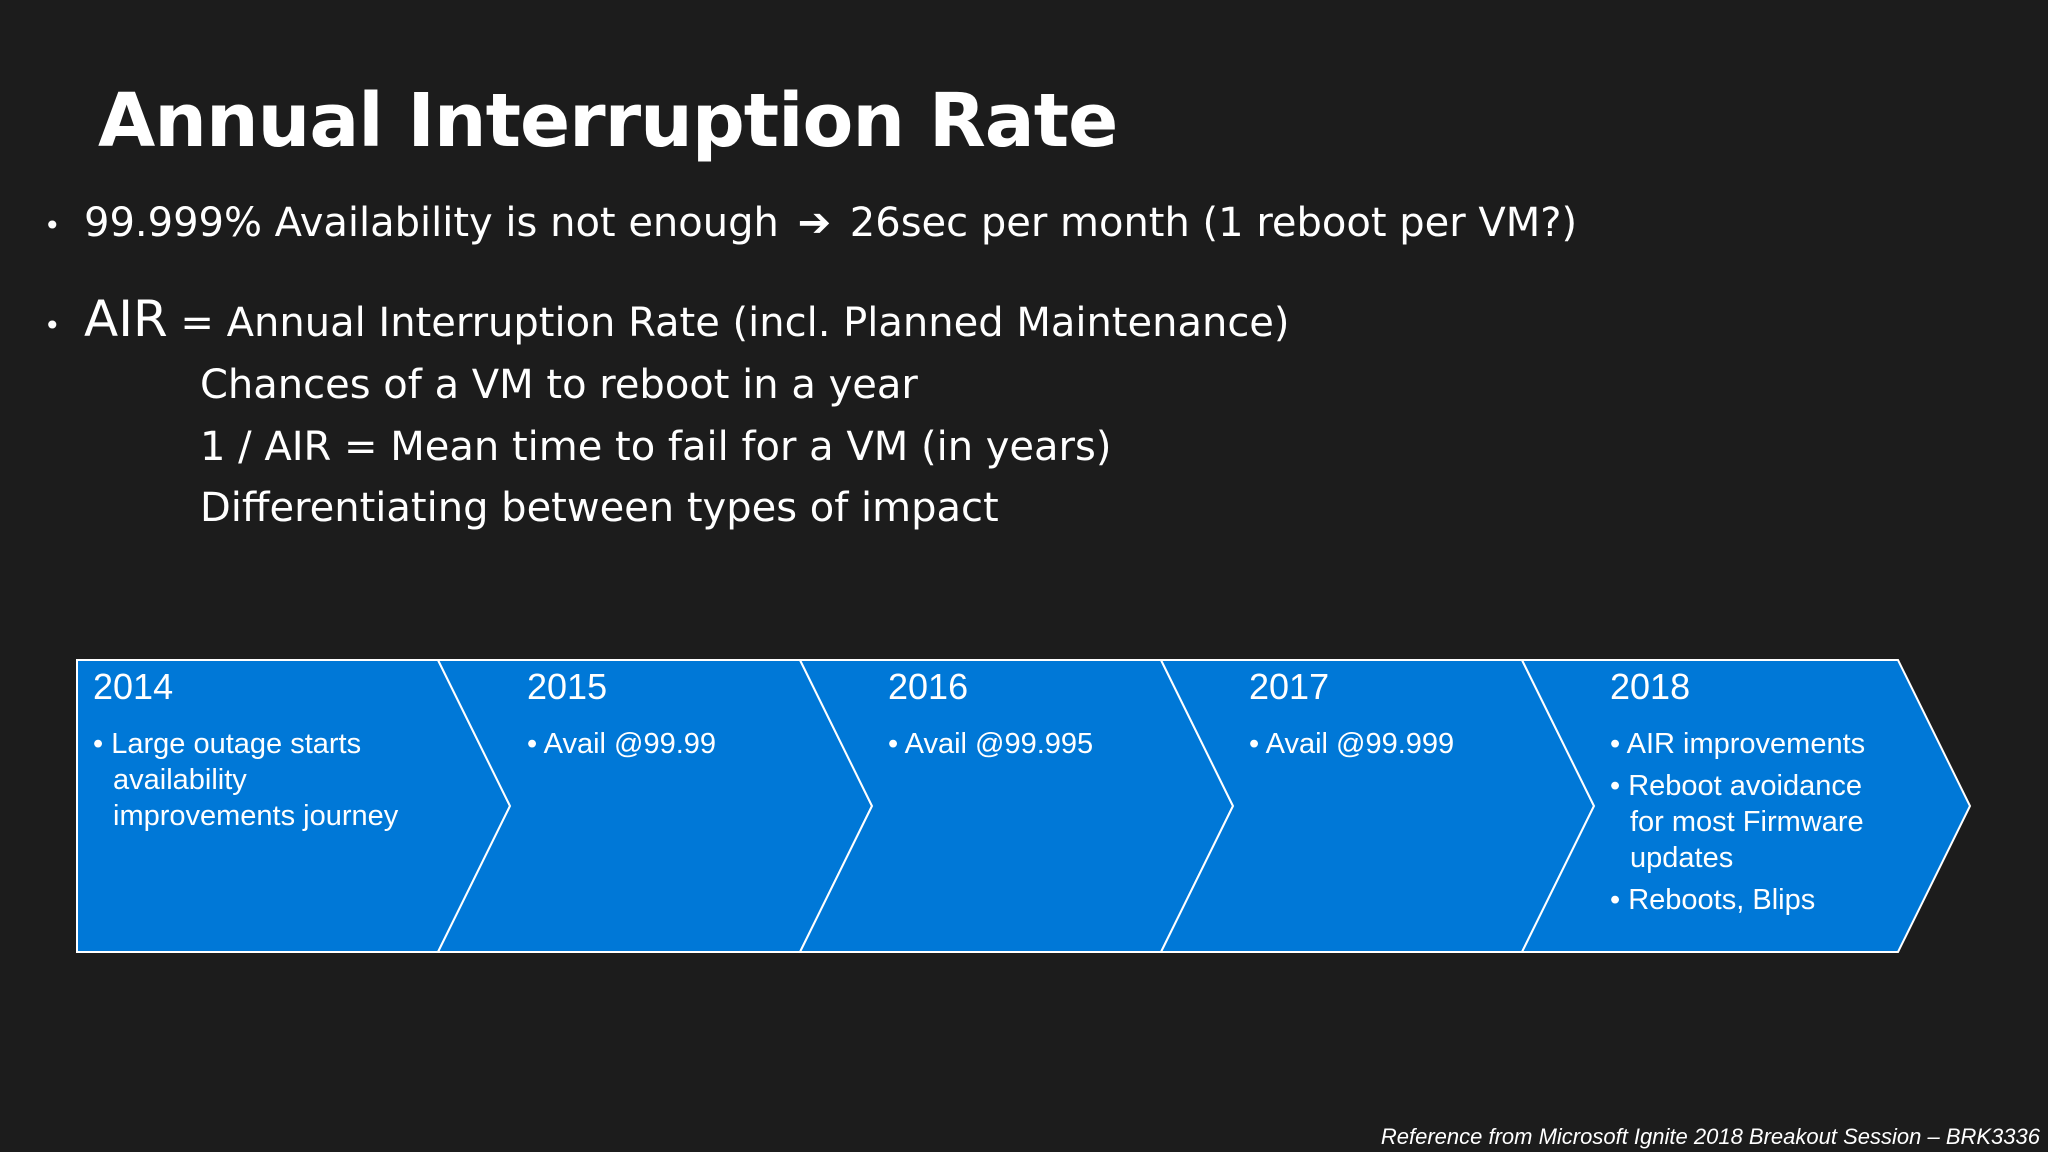 The height and width of the screenshot is (1152, 2048). I want to click on timeline-bullet: Avail @99.99, so click(677, 744).